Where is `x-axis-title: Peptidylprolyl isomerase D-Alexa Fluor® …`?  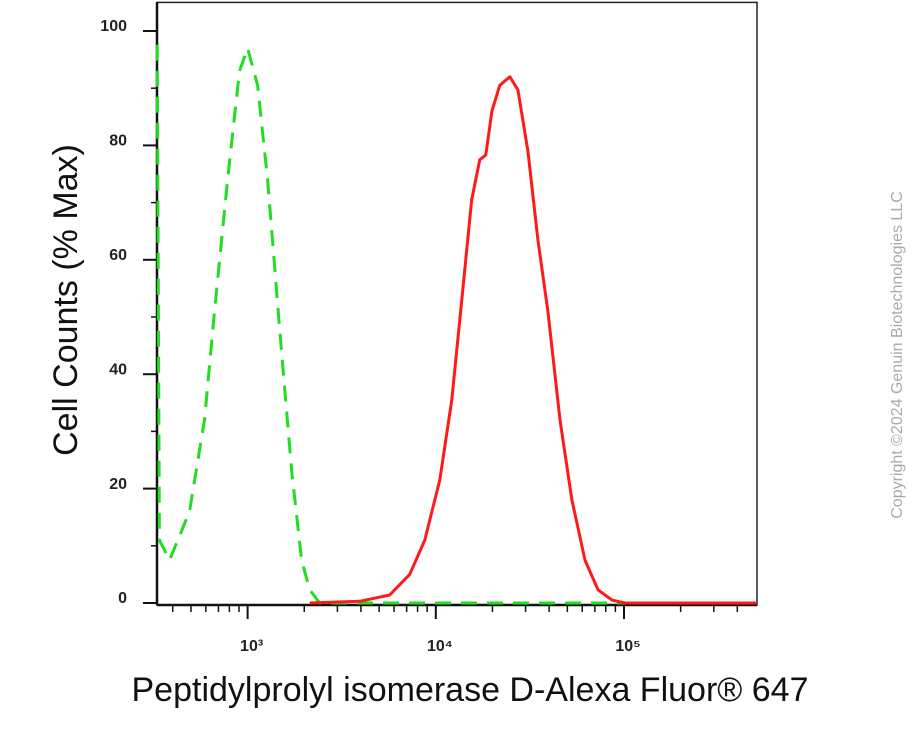
x-axis-title: Peptidylprolyl isomerase D-Alexa Fluor® … is located at coordinates (470, 690).